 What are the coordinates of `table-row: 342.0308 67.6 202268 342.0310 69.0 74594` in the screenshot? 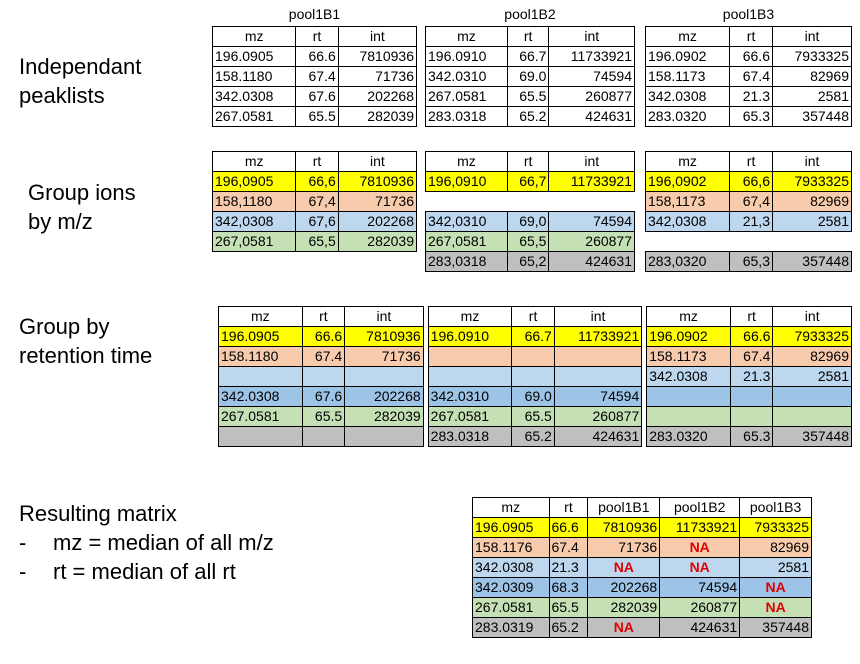 It's located at (535, 396).